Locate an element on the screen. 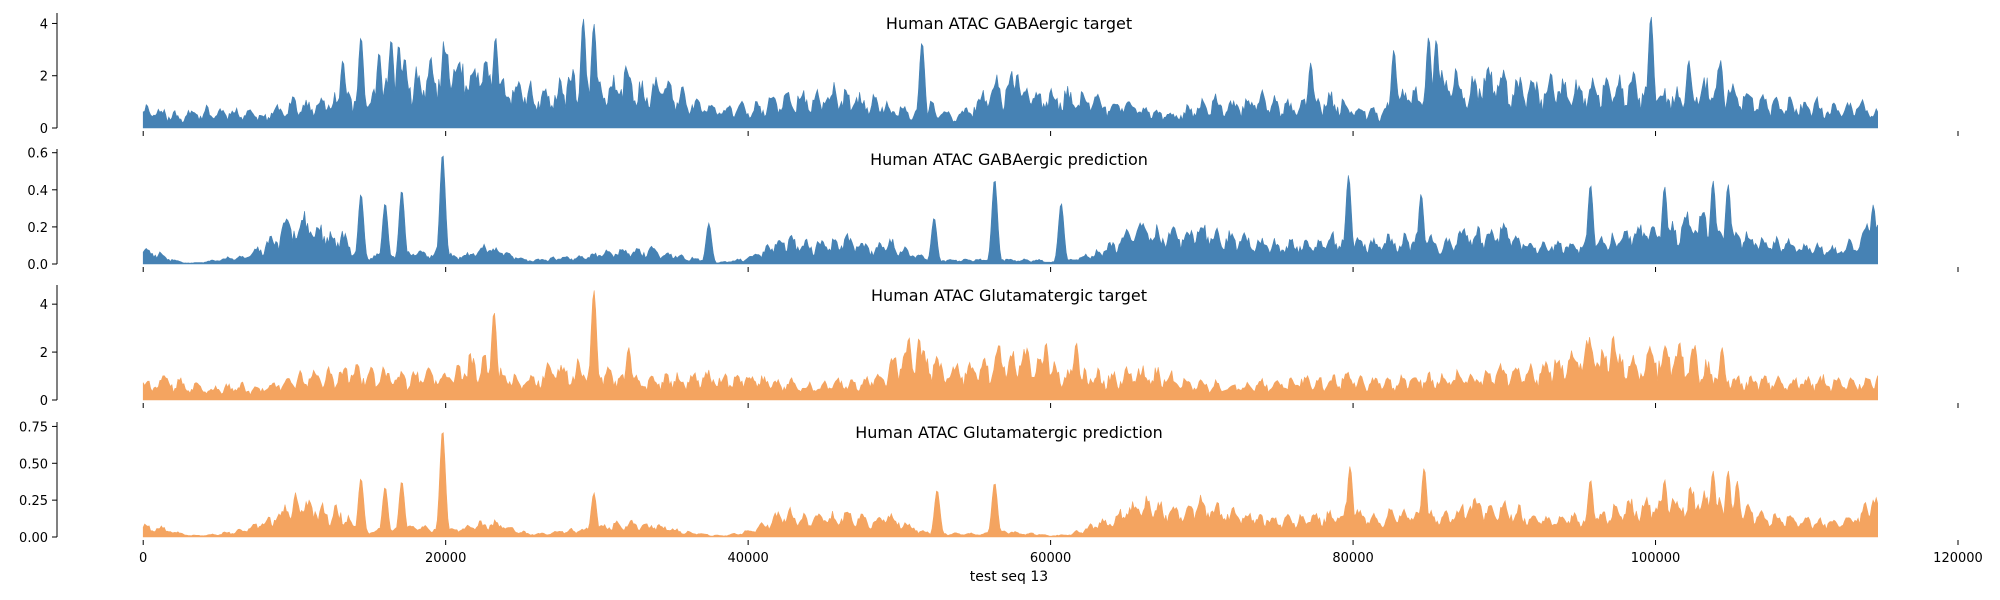 The height and width of the screenshot is (600, 2000). x-tick-label-7: 120000 is located at coordinates (1958, 558).